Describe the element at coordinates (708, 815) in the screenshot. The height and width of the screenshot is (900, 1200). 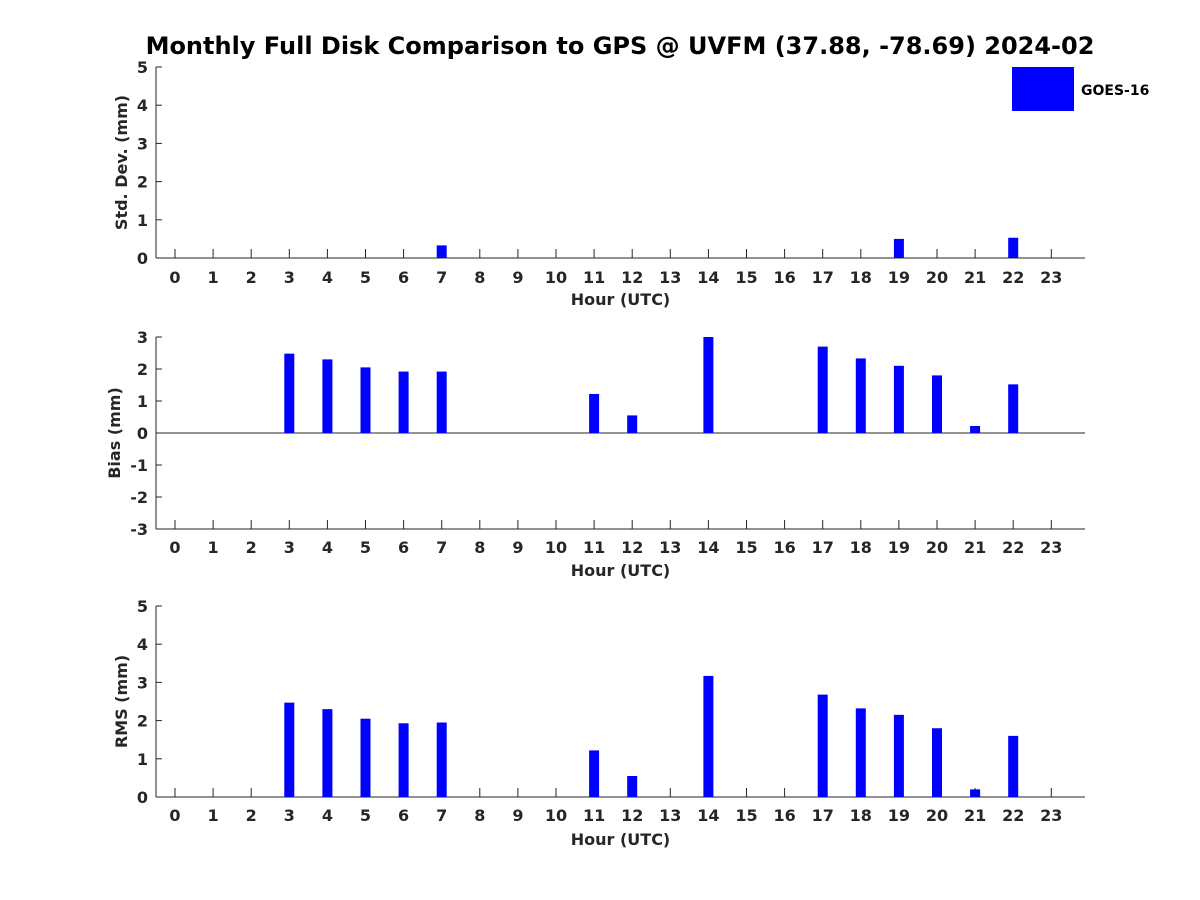
I see `rms-xtick-label: 14` at that location.